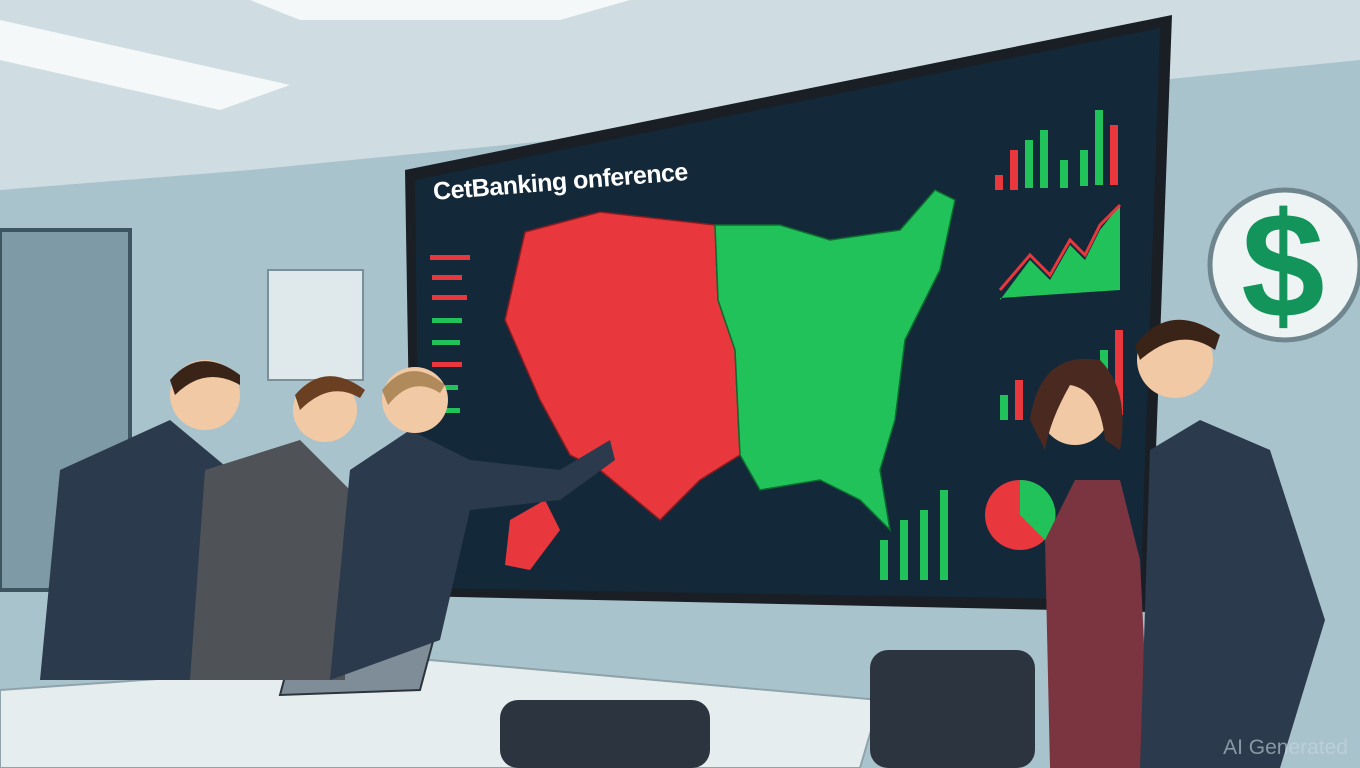 The height and width of the screenshot is (768, 1360). What do you see at coordinates (914, 535) in the screenshot?
I see `bottom-bars` at bounding box center [914, 535].